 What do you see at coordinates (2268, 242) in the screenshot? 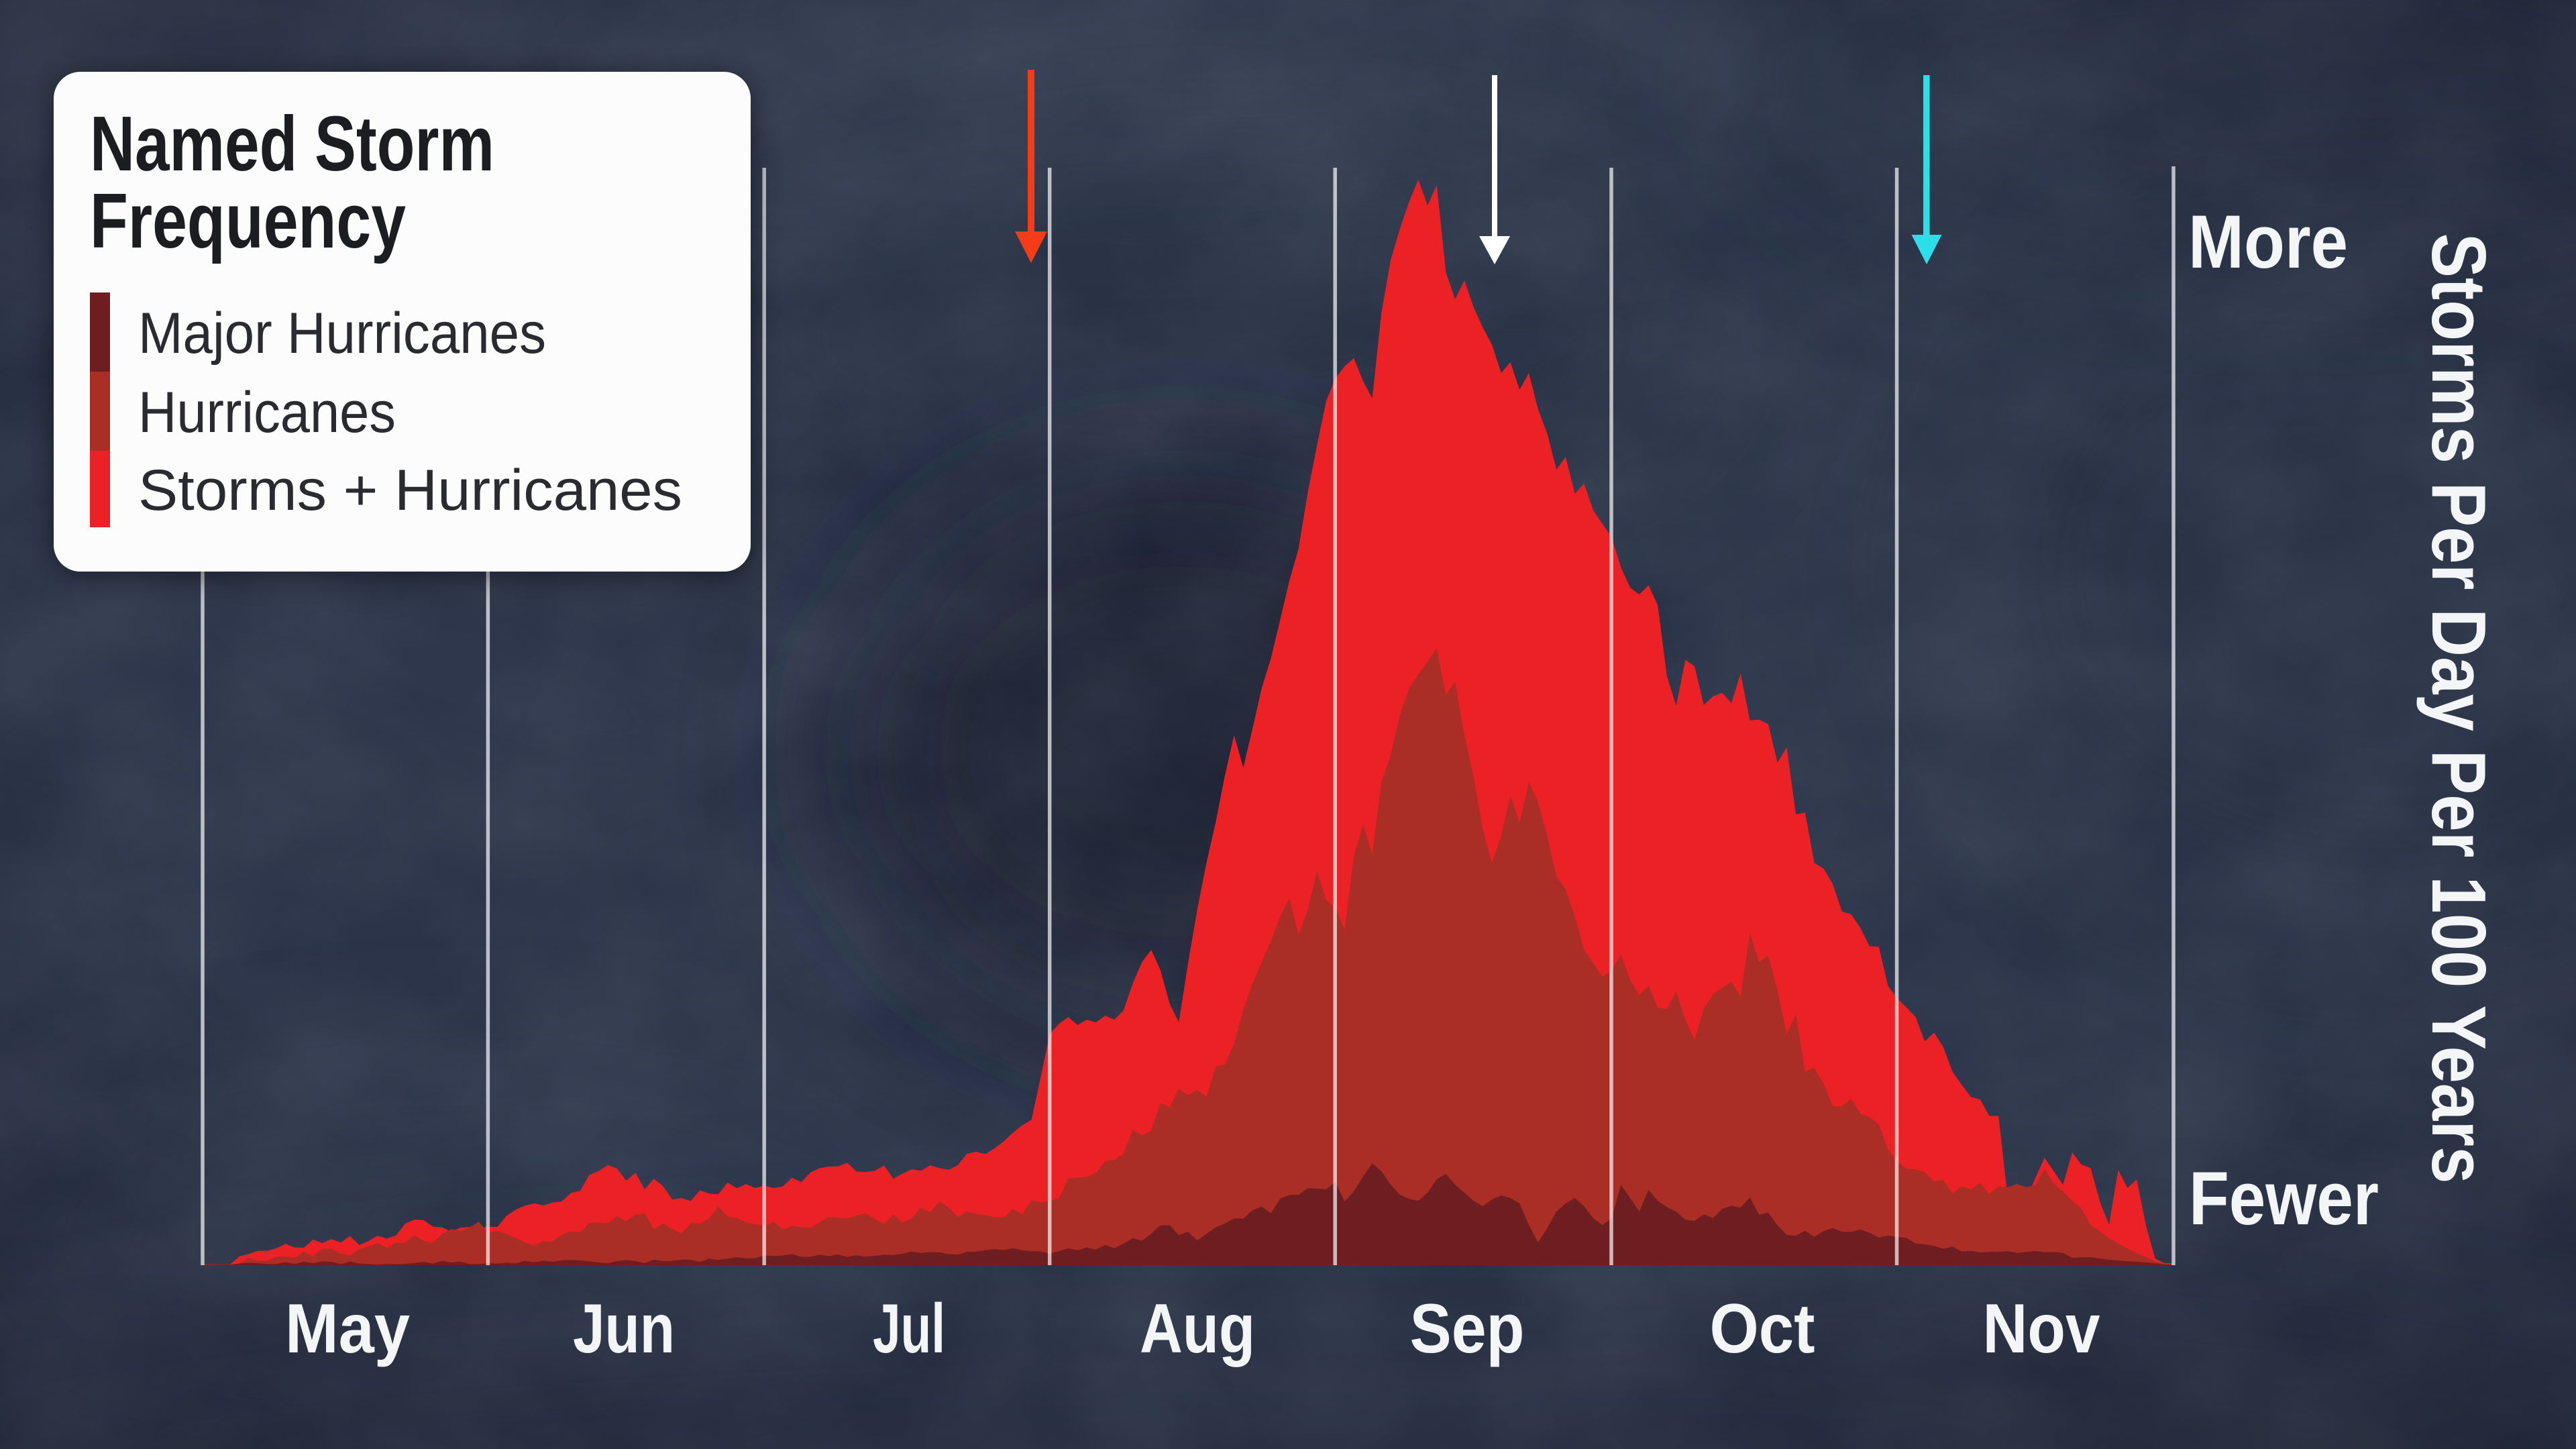
I see `svg-text: More` at bounding box center [2268, 242].